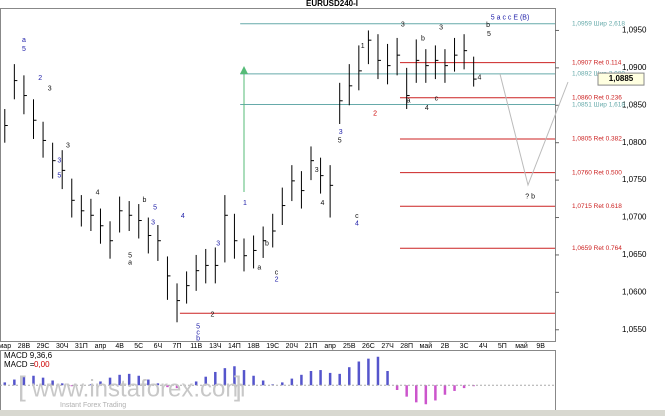 The width and height of the screenshot is (665, 416). I want to click on y-tick-label: 1,0950, so click(634, 30).